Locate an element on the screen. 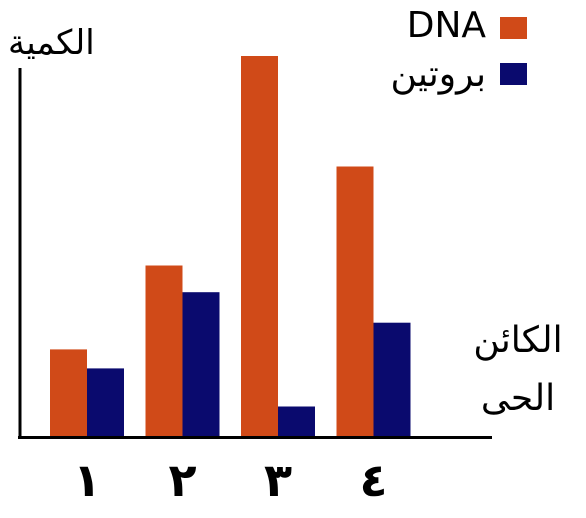  x-tick-label-1: ١ is located at coordinates (87, 480).